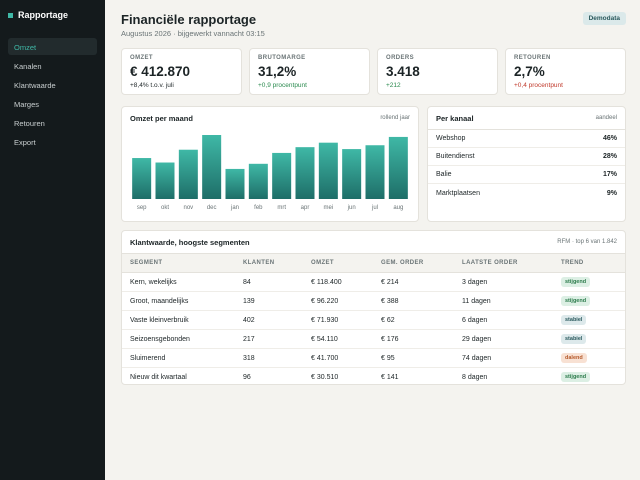 The image size is (640, 480). What do you see at coordinates (609, 174) in the screenshot?
I see `channel-share: 17%` at bounding box center [609, 174].